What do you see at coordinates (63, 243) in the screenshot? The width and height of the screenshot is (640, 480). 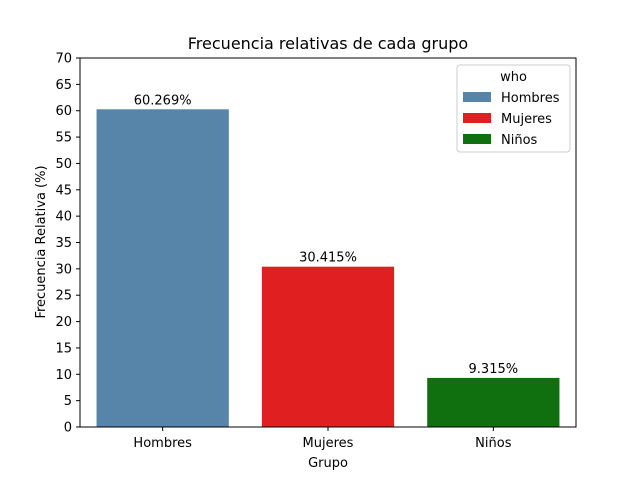 I see `y-tick-label: 35` at bounding box center [63, 243].